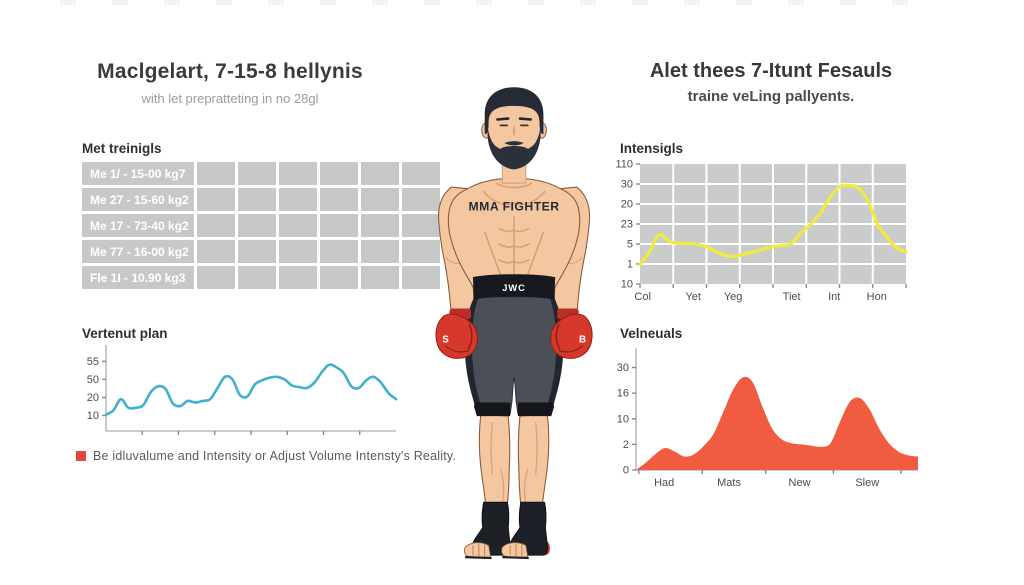 This screenshot has width=1024, height=585. What do you see at coordinates (514, 148) in the screenshot?
I see `beard` at bounding box center [514, 148].